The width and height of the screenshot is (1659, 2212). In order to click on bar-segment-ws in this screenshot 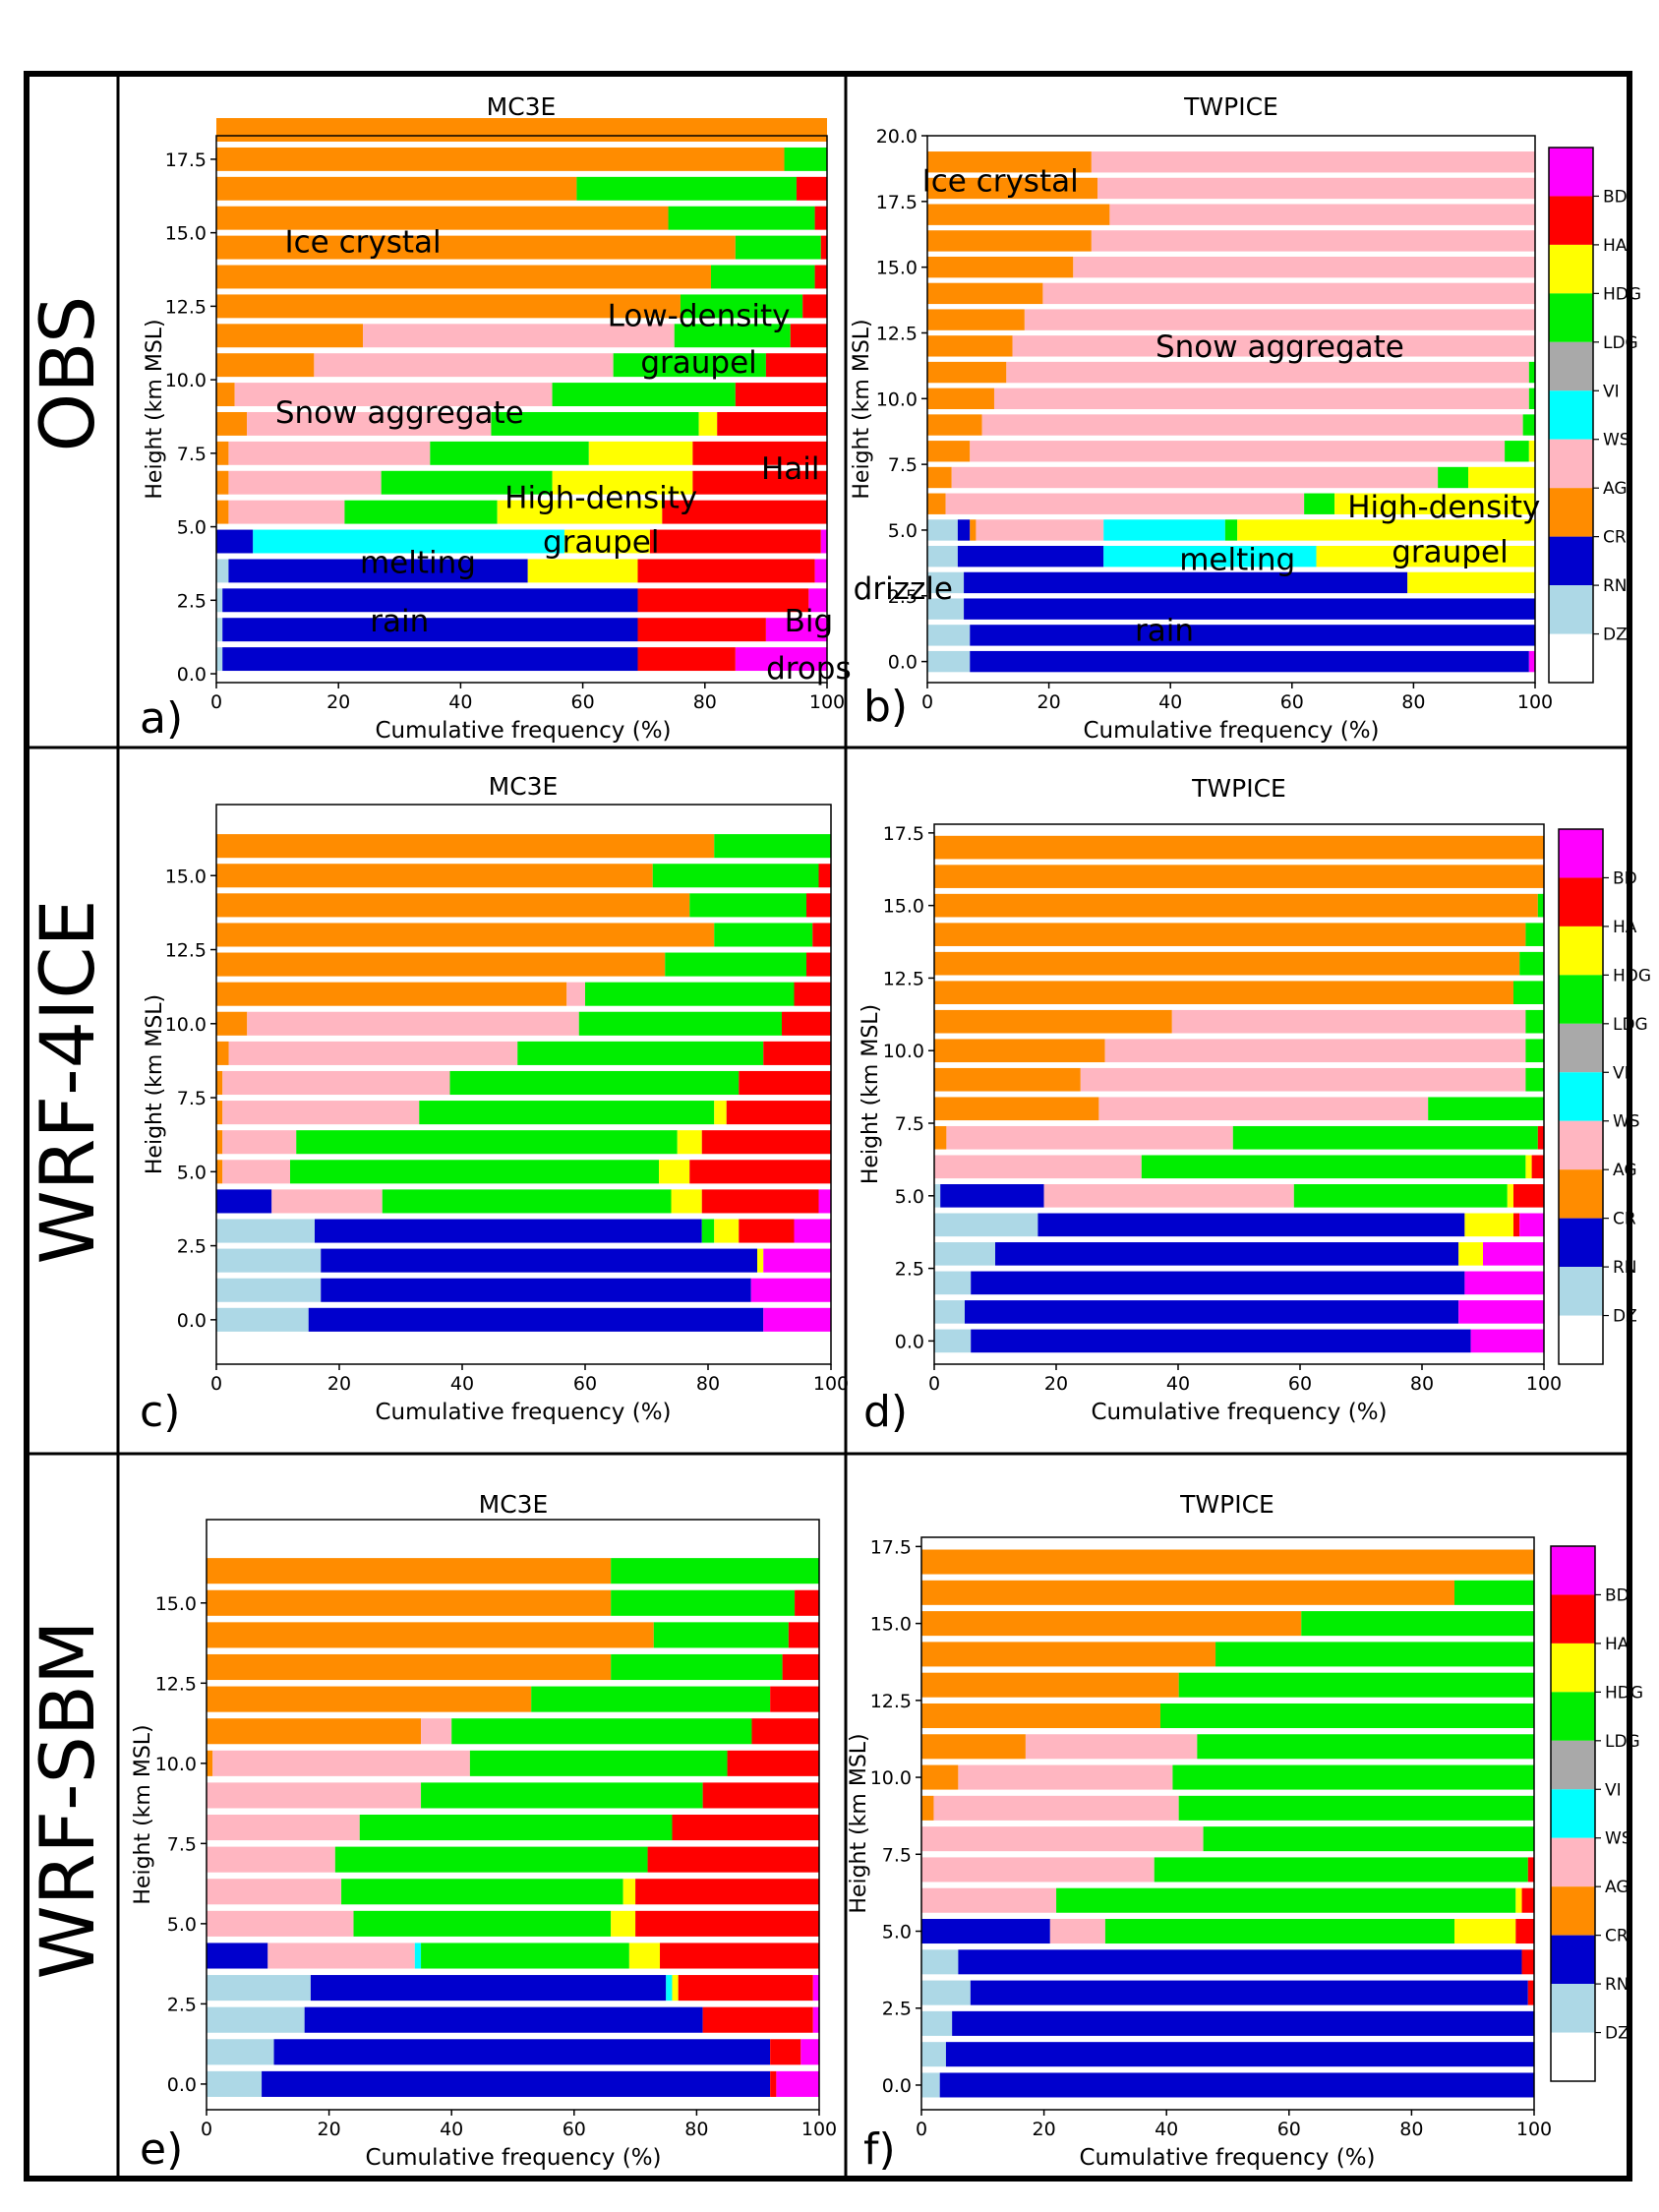, I will do `click(418, 1956)`.